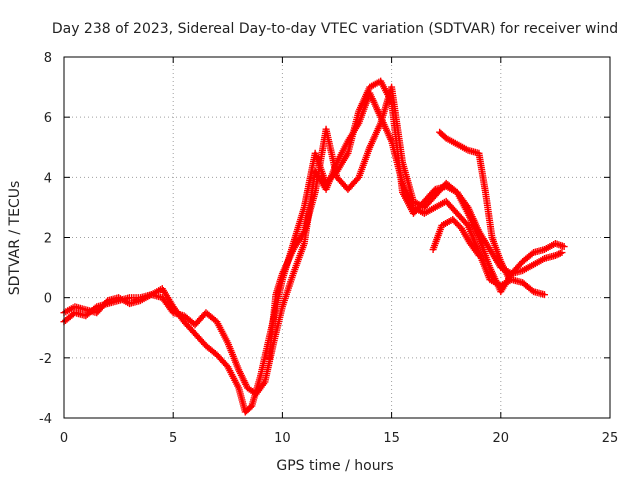 The width and height of the screenshot is (640, 480). Describe the element at coordinates (475, 206) in the screenshot. I see `series-track-d` at that location.